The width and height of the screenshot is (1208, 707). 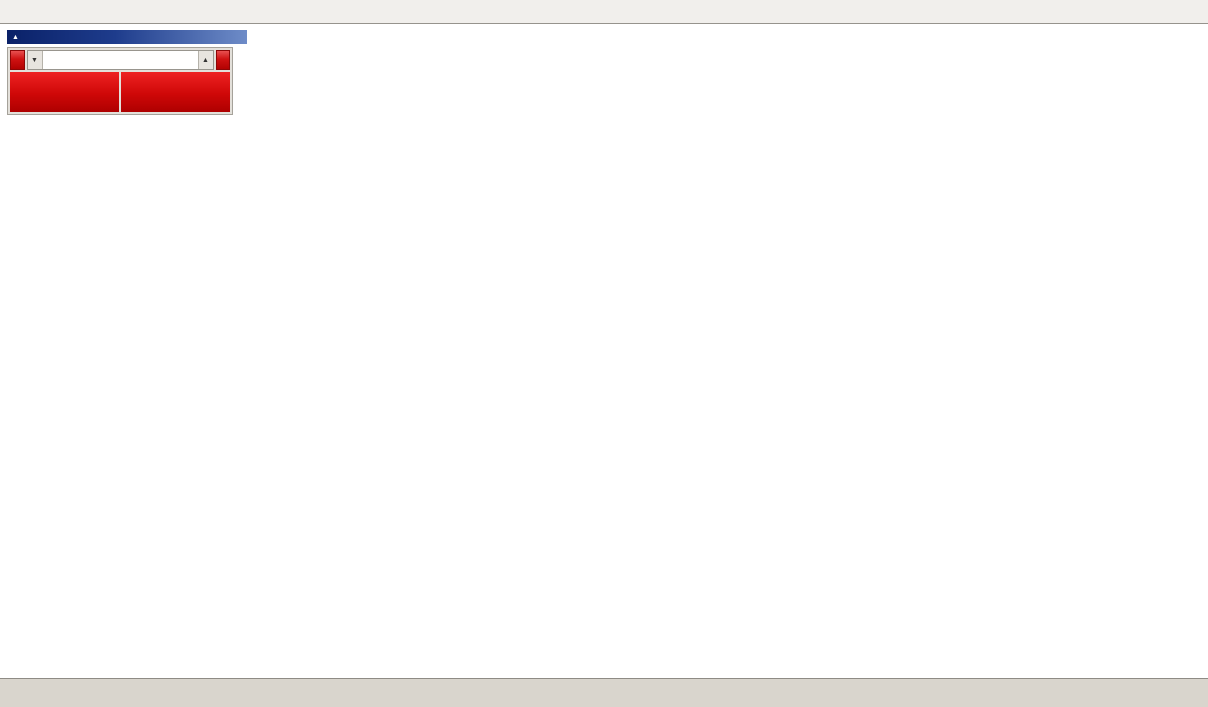 I want to click on chart-tabs-bar, so click(x=604, y=692).